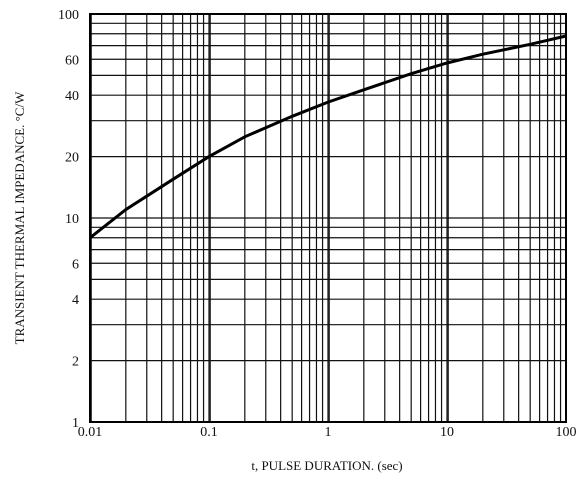  I want to click on x-tick-label: 0.1, so click(209, 432).